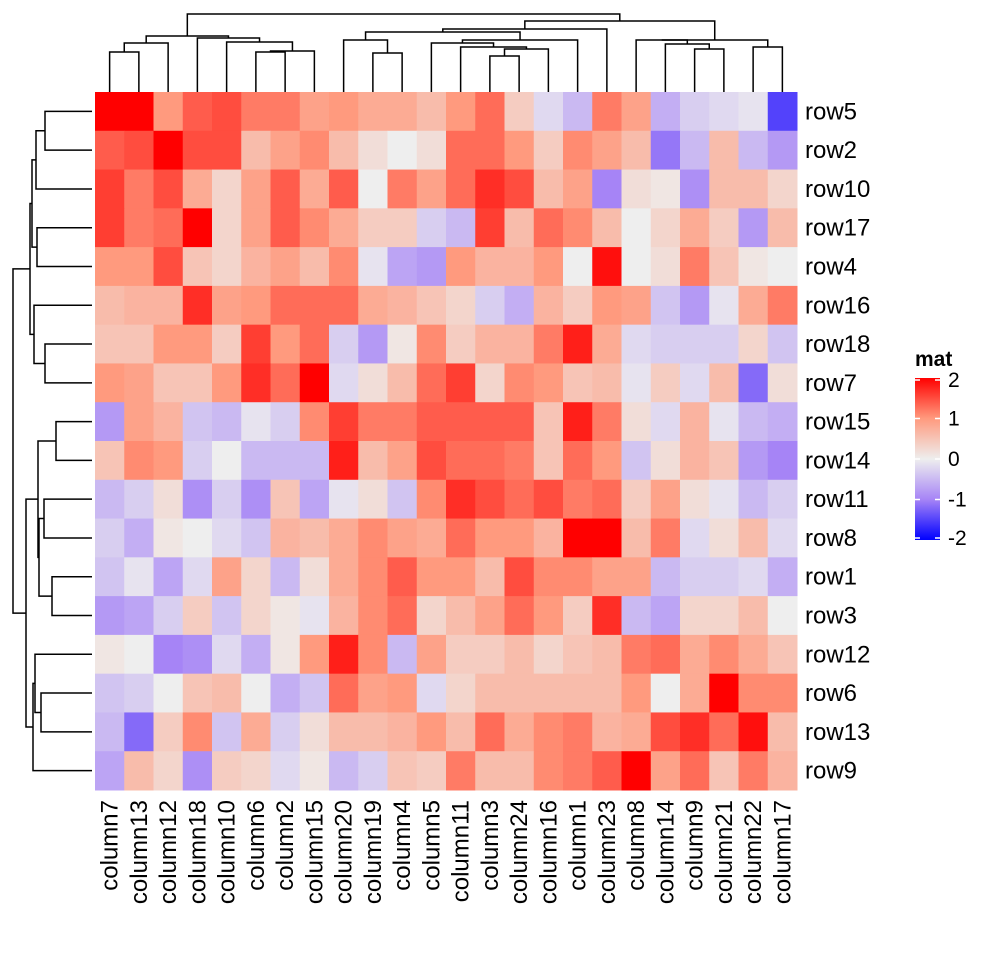 The height and width of the screenshot is (965, 998). Describe the element at coordinates (831, 577) in the screenshot. I see `row-label: row1` at that location.